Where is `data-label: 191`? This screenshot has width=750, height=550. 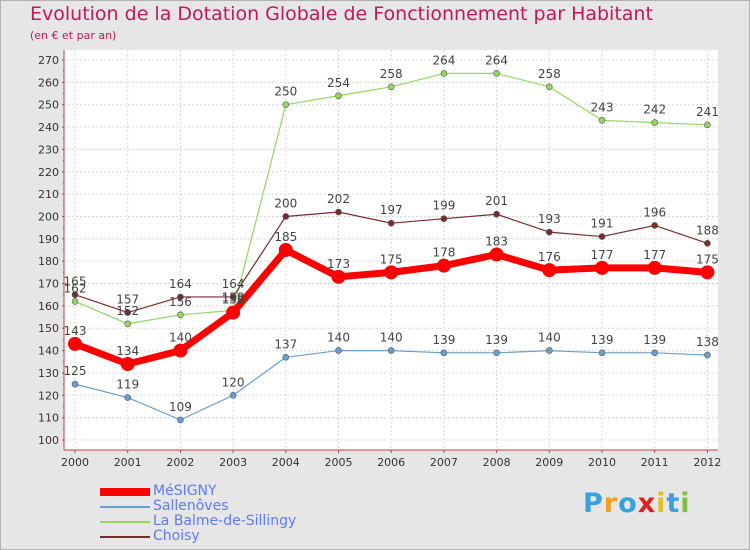 data-label: 191 is located at coordinates (602, 224).